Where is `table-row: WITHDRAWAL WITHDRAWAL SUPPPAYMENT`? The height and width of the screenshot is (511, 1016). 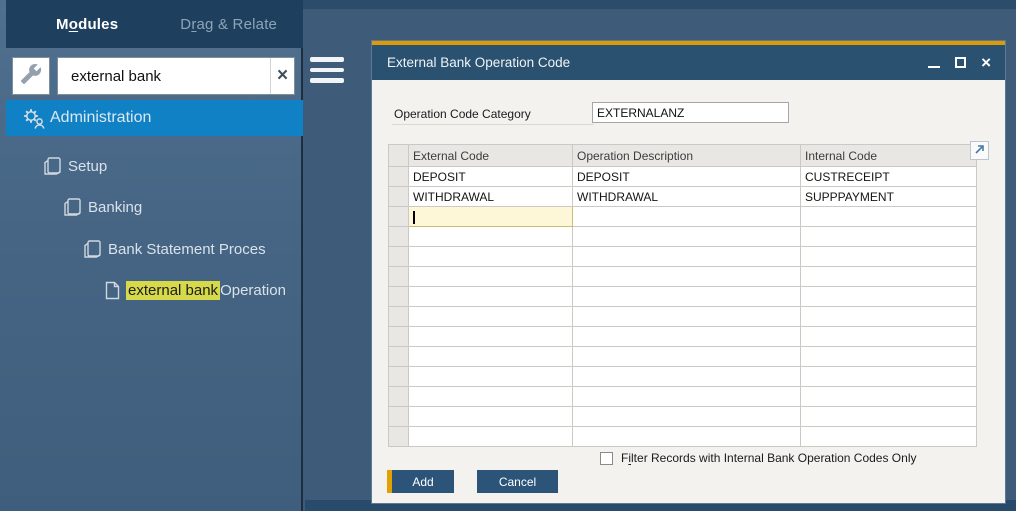 table-row: WITHDRAWAL WITHDRAWAL SUPPPAYMENT is located at coordinates (682, 196).